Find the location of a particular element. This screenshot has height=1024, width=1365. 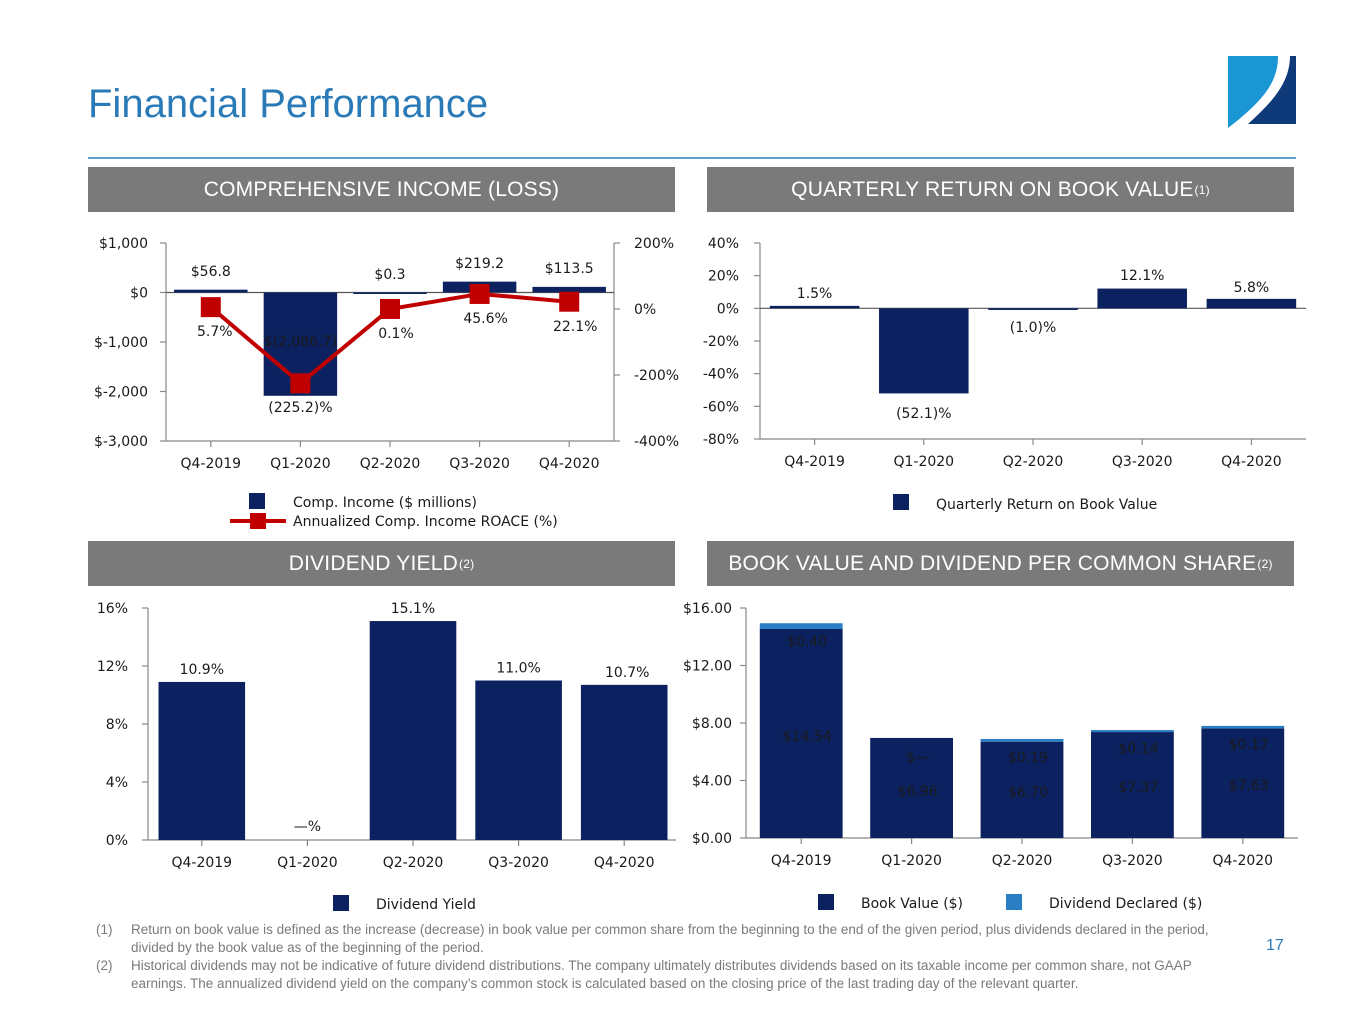

panel-header-comp-income: COMPREHENSIVE INCOME (LOSS) is located at coordinates (381, 189).